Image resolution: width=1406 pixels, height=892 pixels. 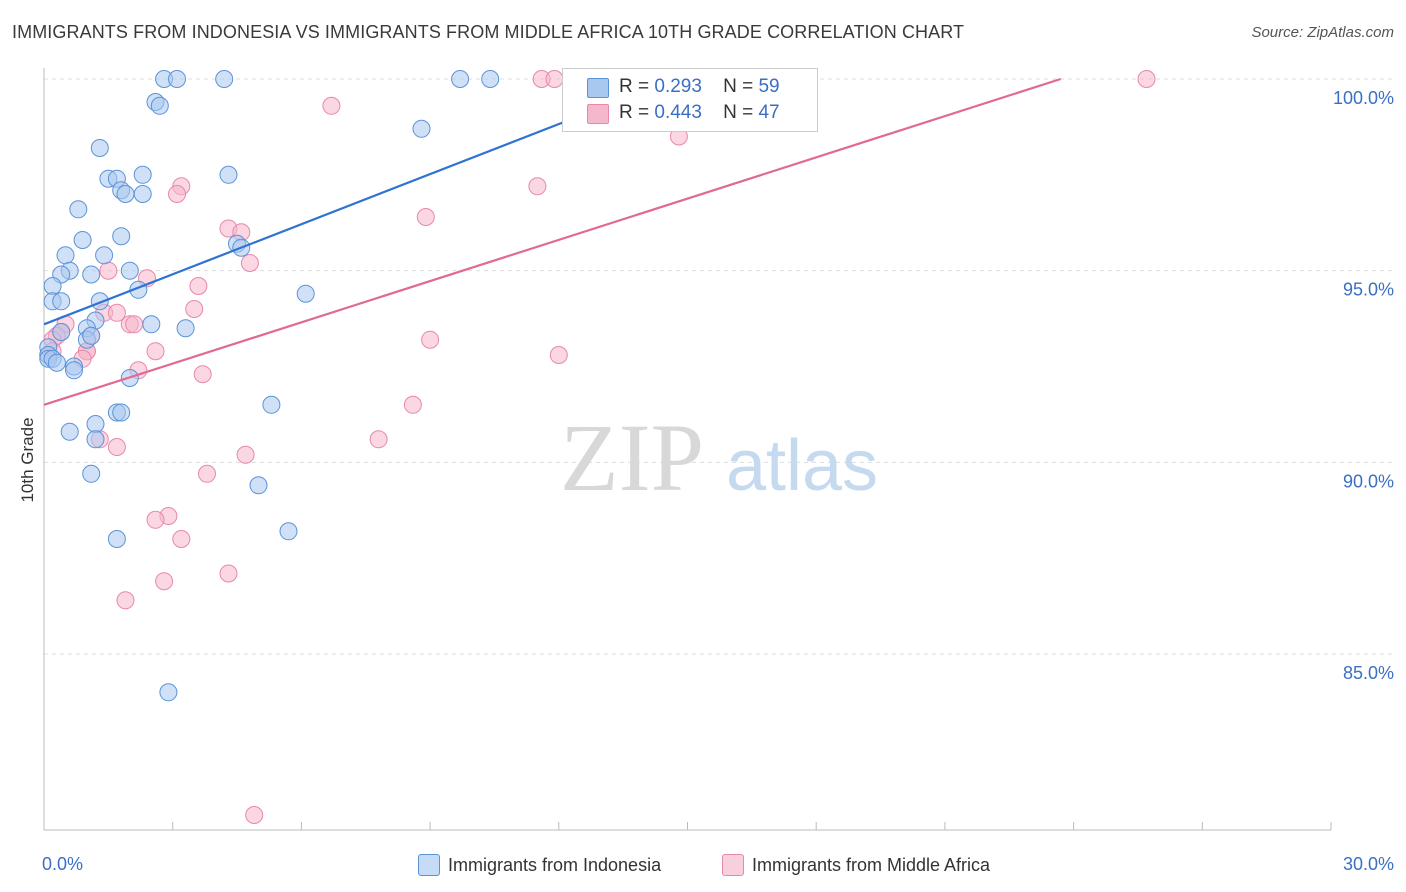 What do you see at coordinates (769, 86) in the screenshot?
I see `stats-n-value: 59` at bounding box center [769, 86].